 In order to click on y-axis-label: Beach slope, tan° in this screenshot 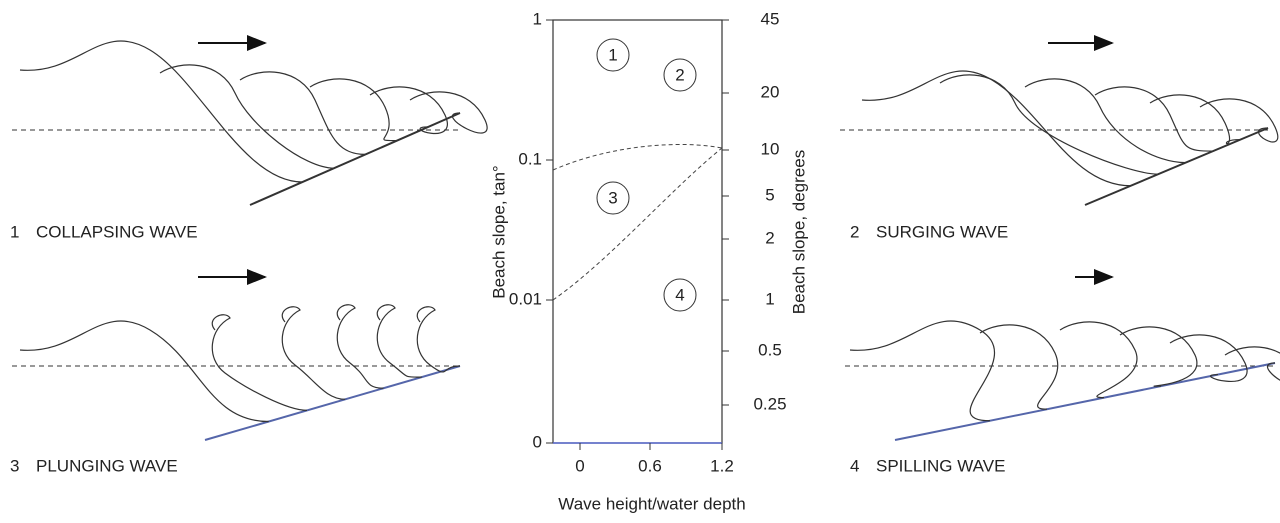, I will do `click(498, 231)`.